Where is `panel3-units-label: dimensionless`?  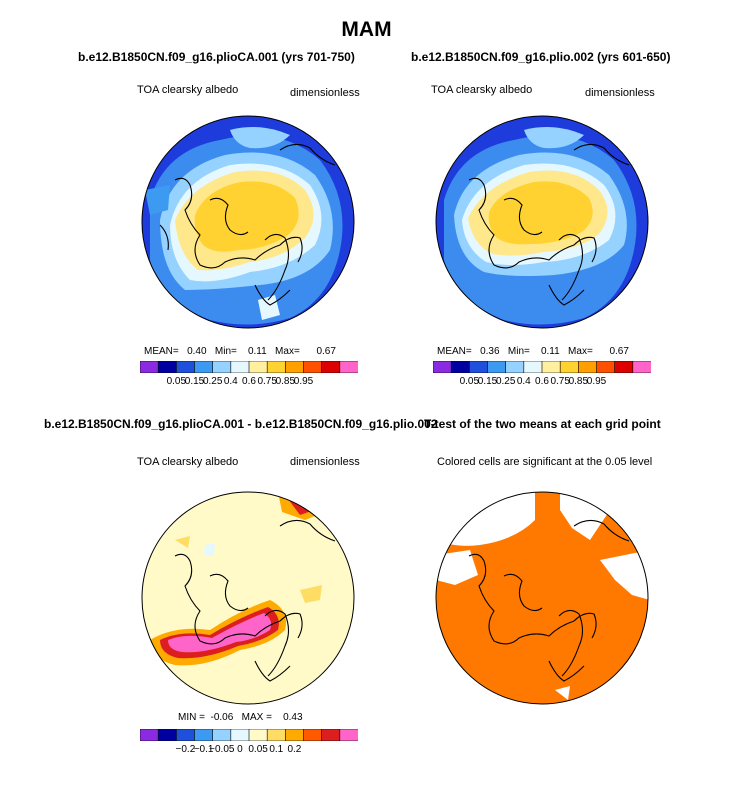 panel3-units-label: dimensionless is located at coordinates (325, 462).